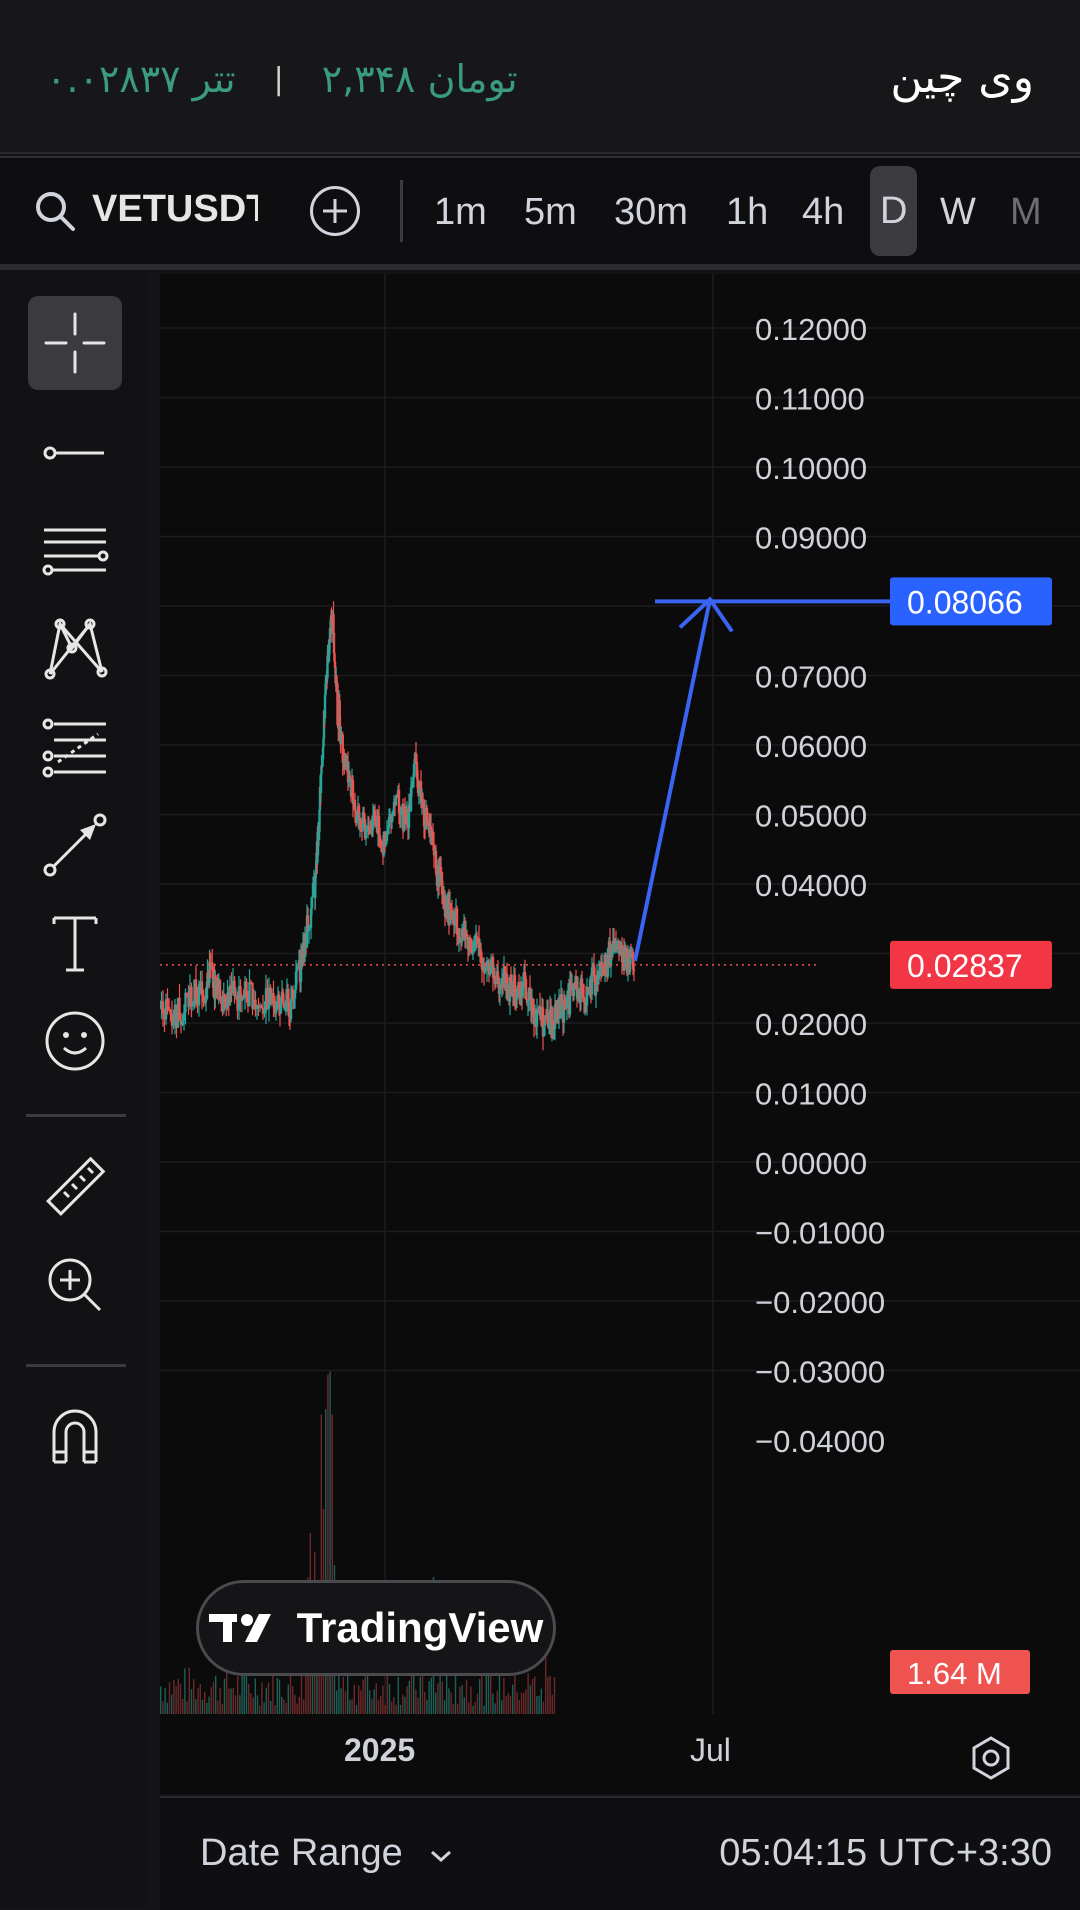 The width and height of the screenshot is (1080, 1910). I want to click on volume-label: 1.64 M, so click(954, 1673).